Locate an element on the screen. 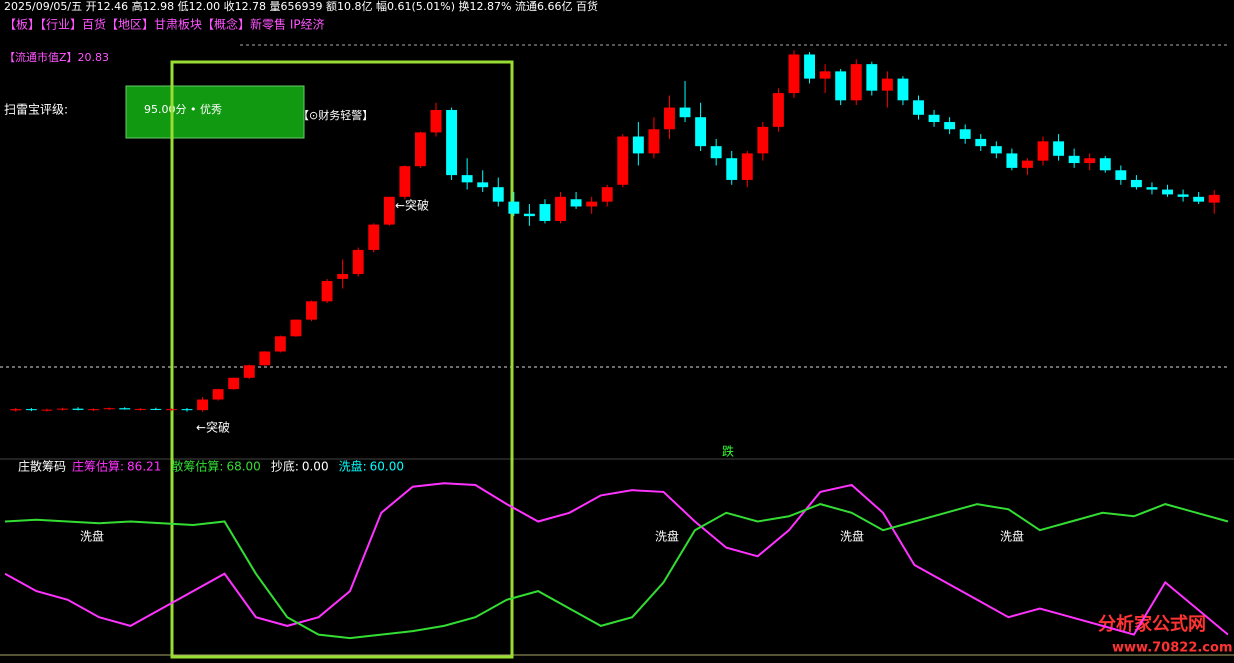 The image size is (1234, 663). legend-name: 洗盘: is located at coordinates (353, 466).